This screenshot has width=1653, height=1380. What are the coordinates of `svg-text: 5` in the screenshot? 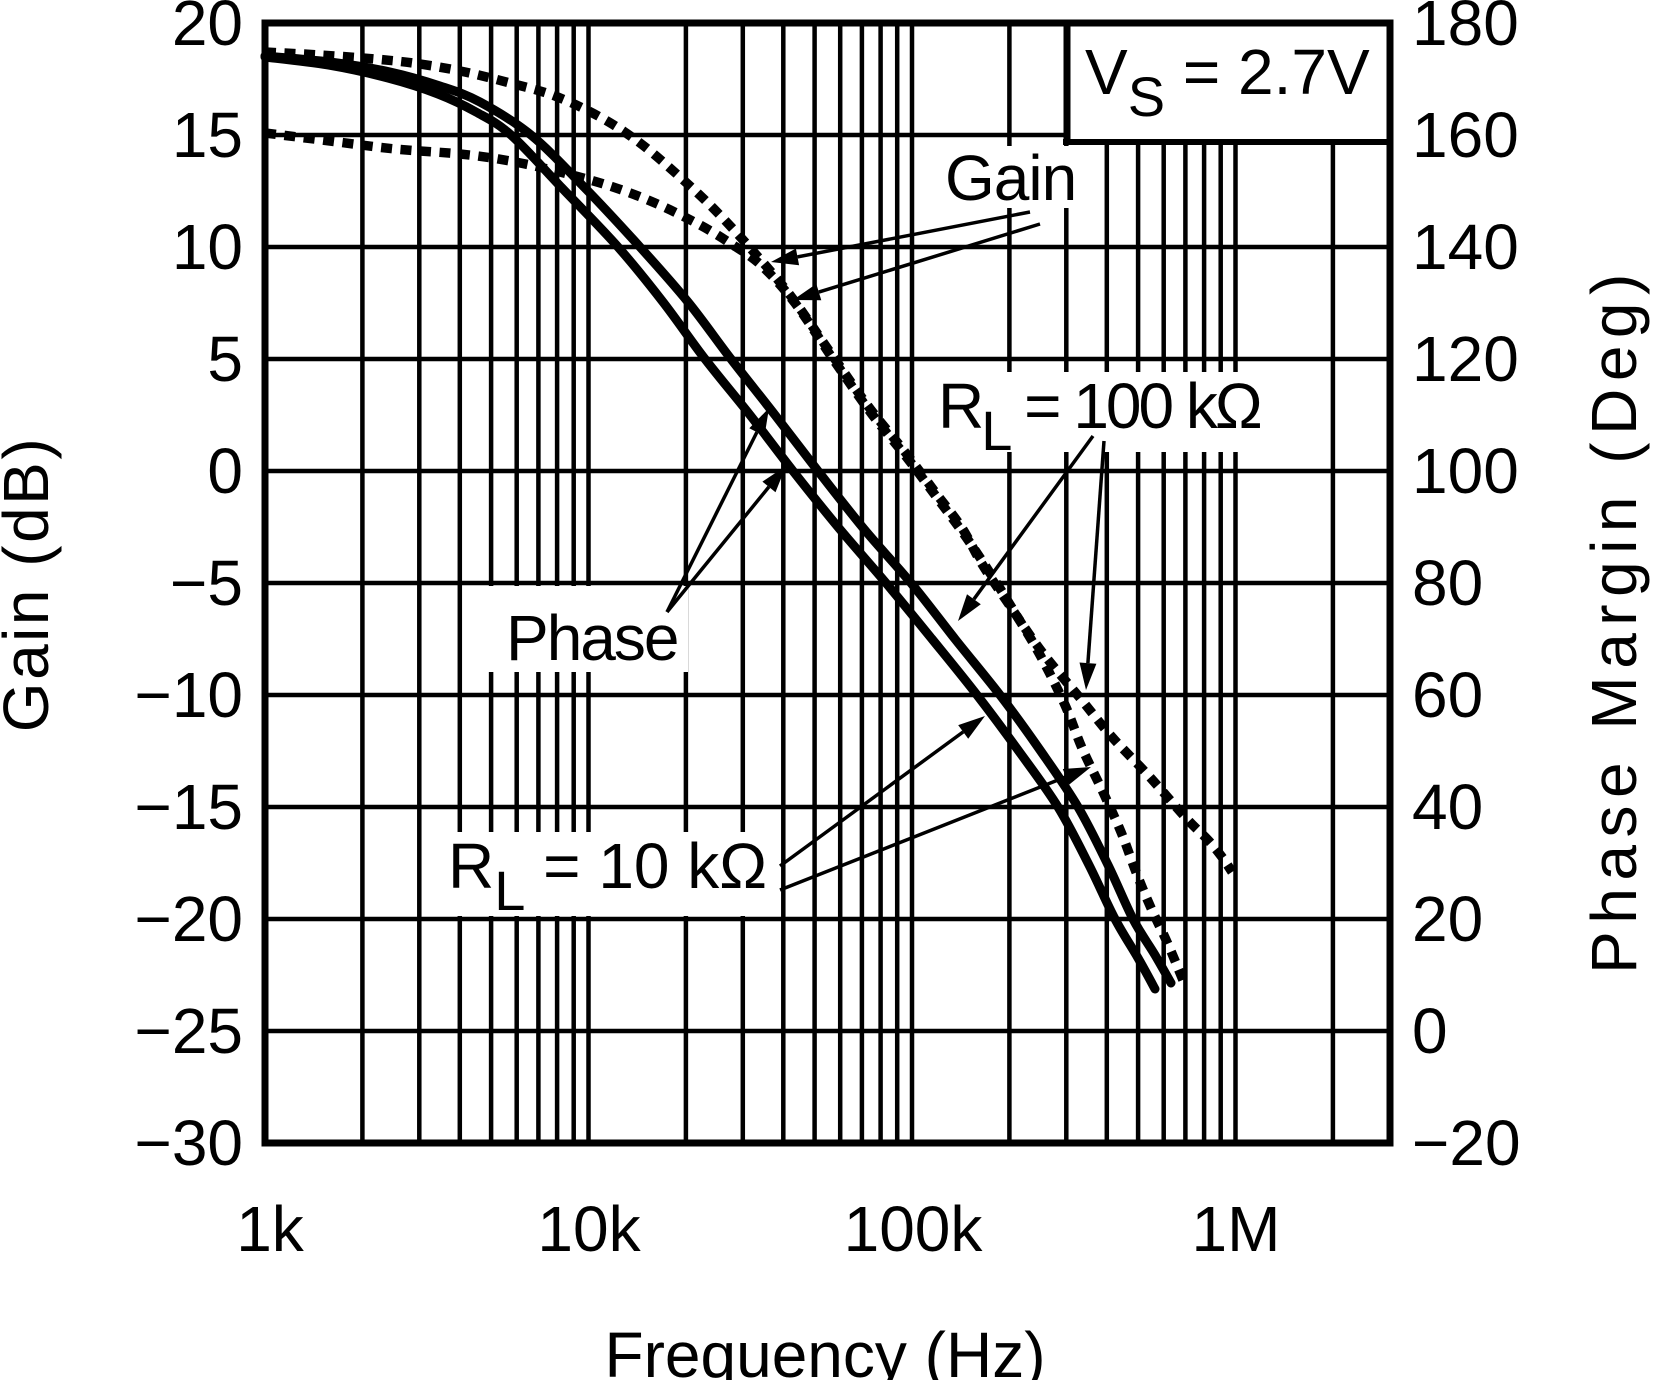 It's located at (225, 359).